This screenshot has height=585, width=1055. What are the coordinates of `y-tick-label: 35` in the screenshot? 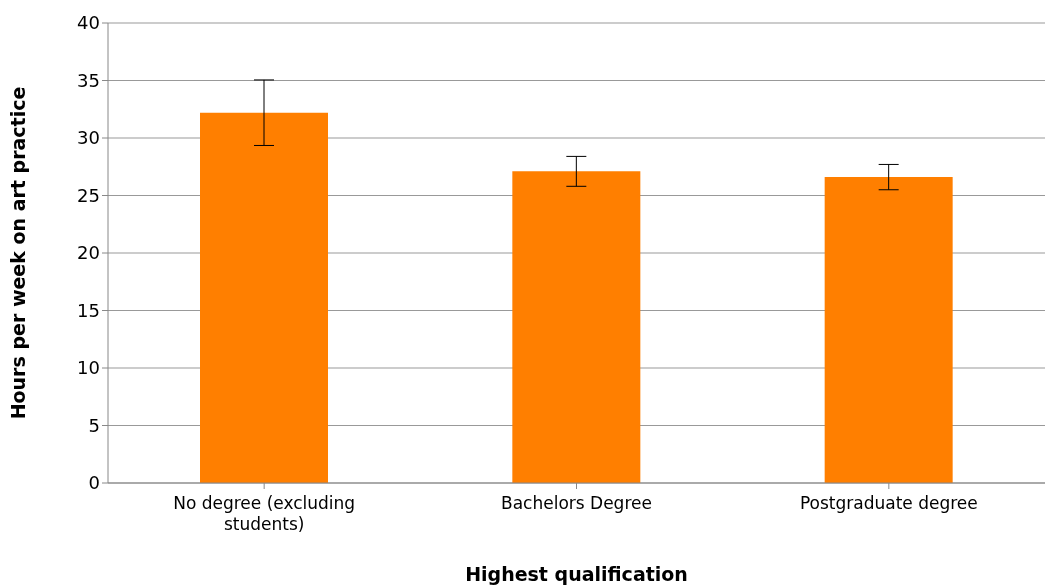 It's located at (88, 80).